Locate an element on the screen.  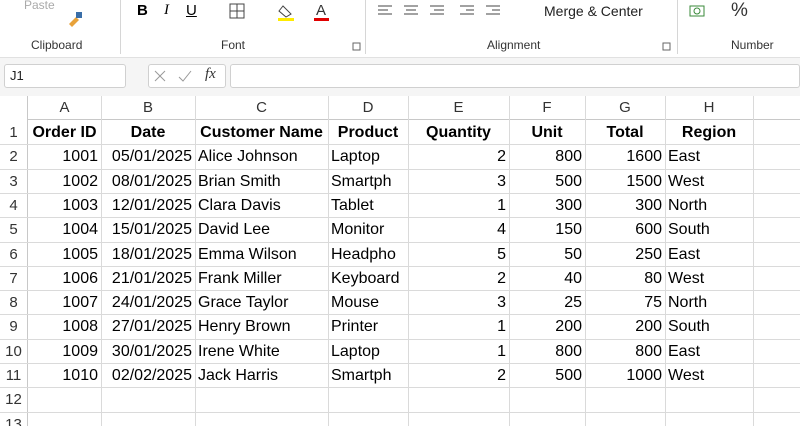
format-painter-icon is located at coordinates (75, 19).